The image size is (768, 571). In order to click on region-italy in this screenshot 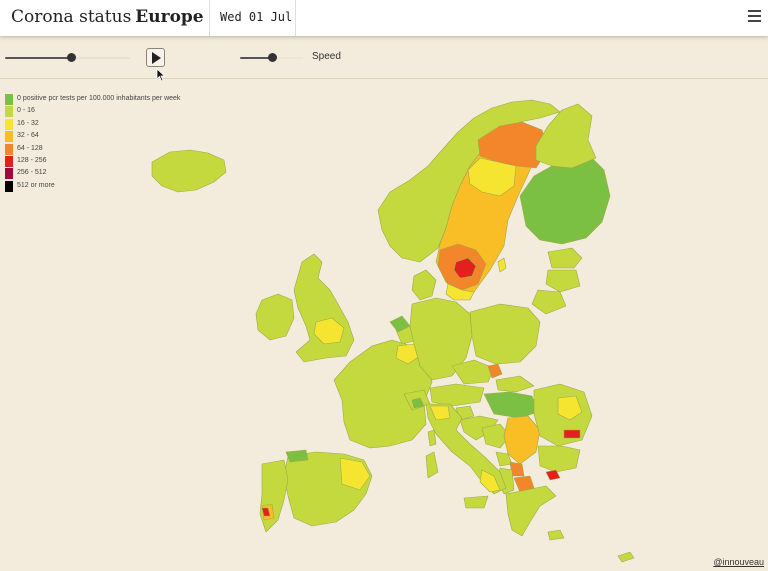, I will do `click(466, 449)`.